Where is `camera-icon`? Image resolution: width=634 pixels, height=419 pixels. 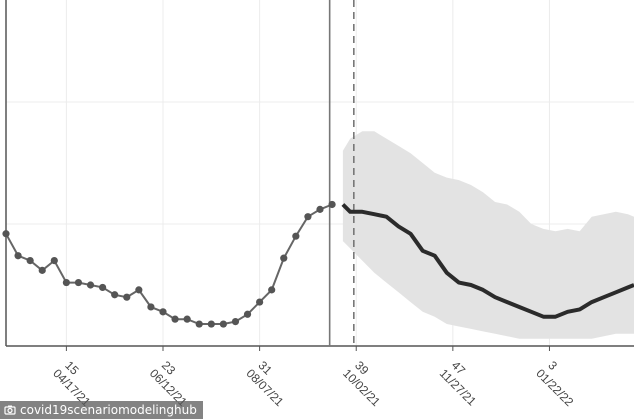
camera-icon is located at coordinates (10, 410).